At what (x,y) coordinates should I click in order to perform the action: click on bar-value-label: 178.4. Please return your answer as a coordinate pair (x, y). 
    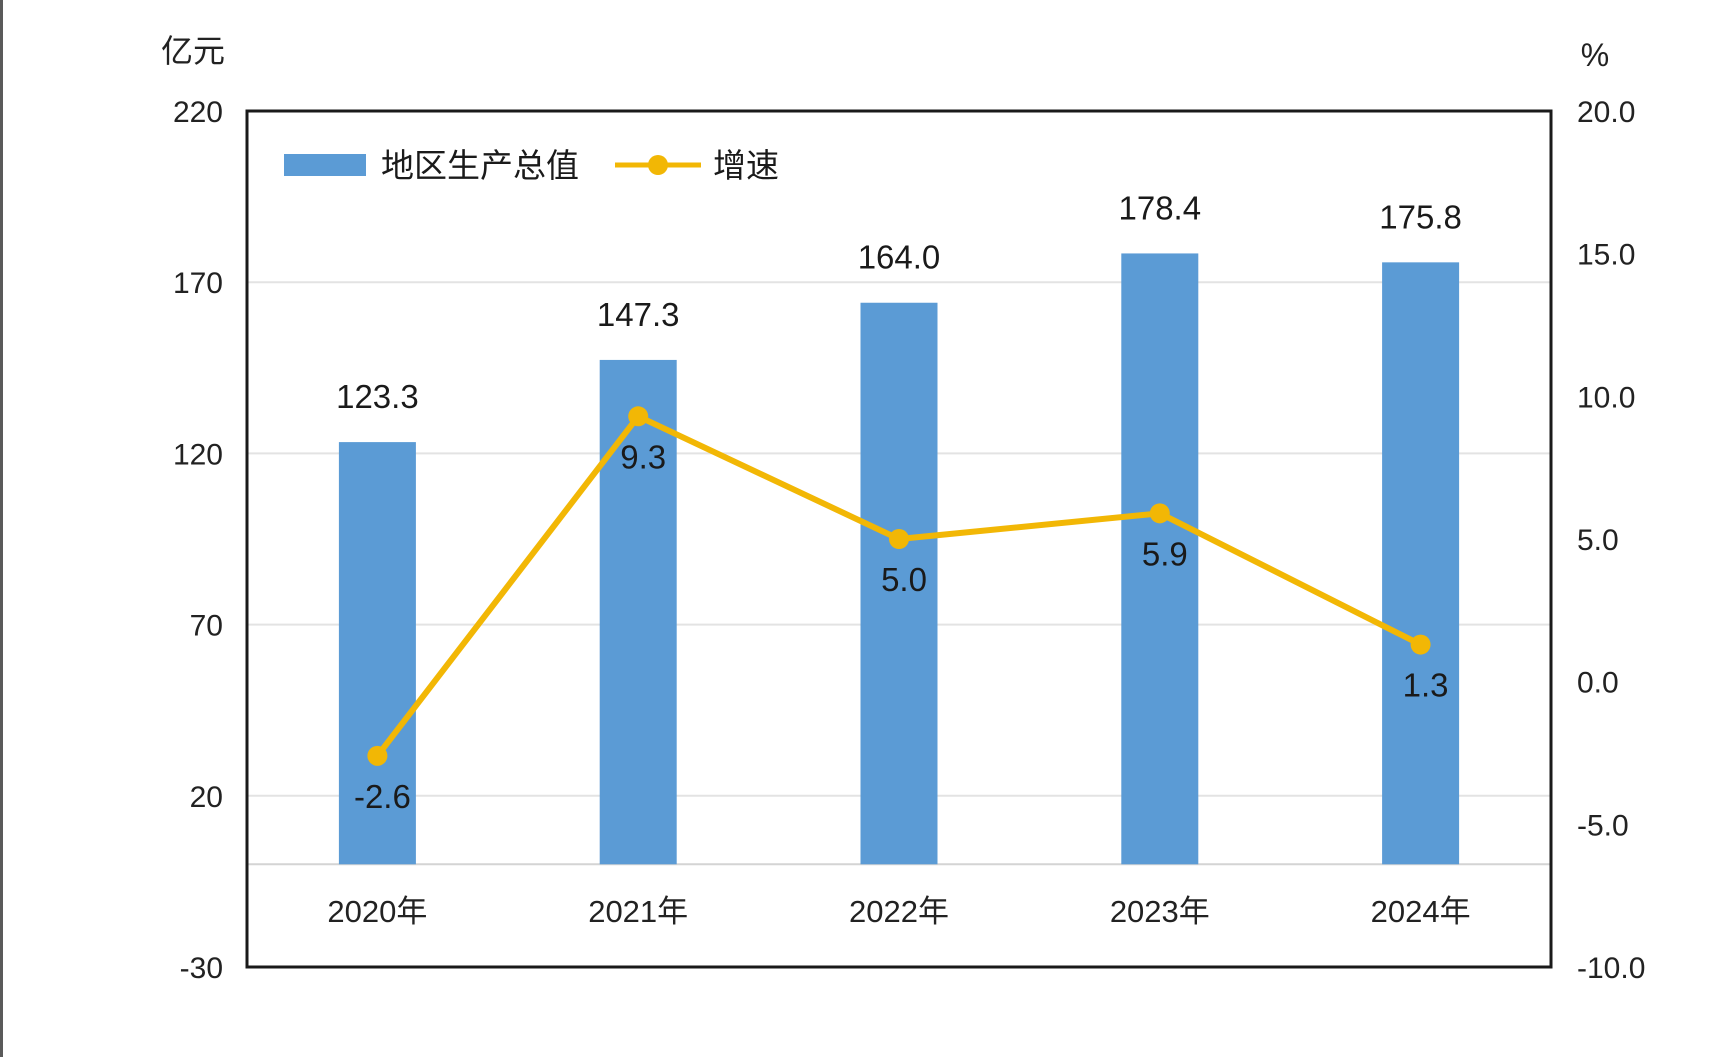
    Looking at the image, I should click on (1160, 207).